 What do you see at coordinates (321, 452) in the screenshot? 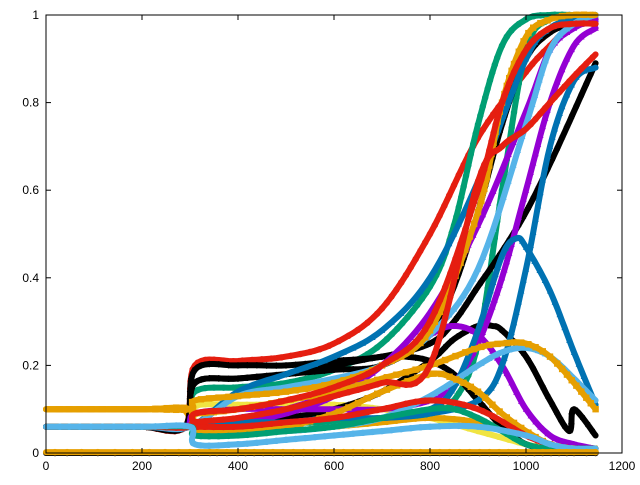
I see `data-series` at bounding box center [321, 452].